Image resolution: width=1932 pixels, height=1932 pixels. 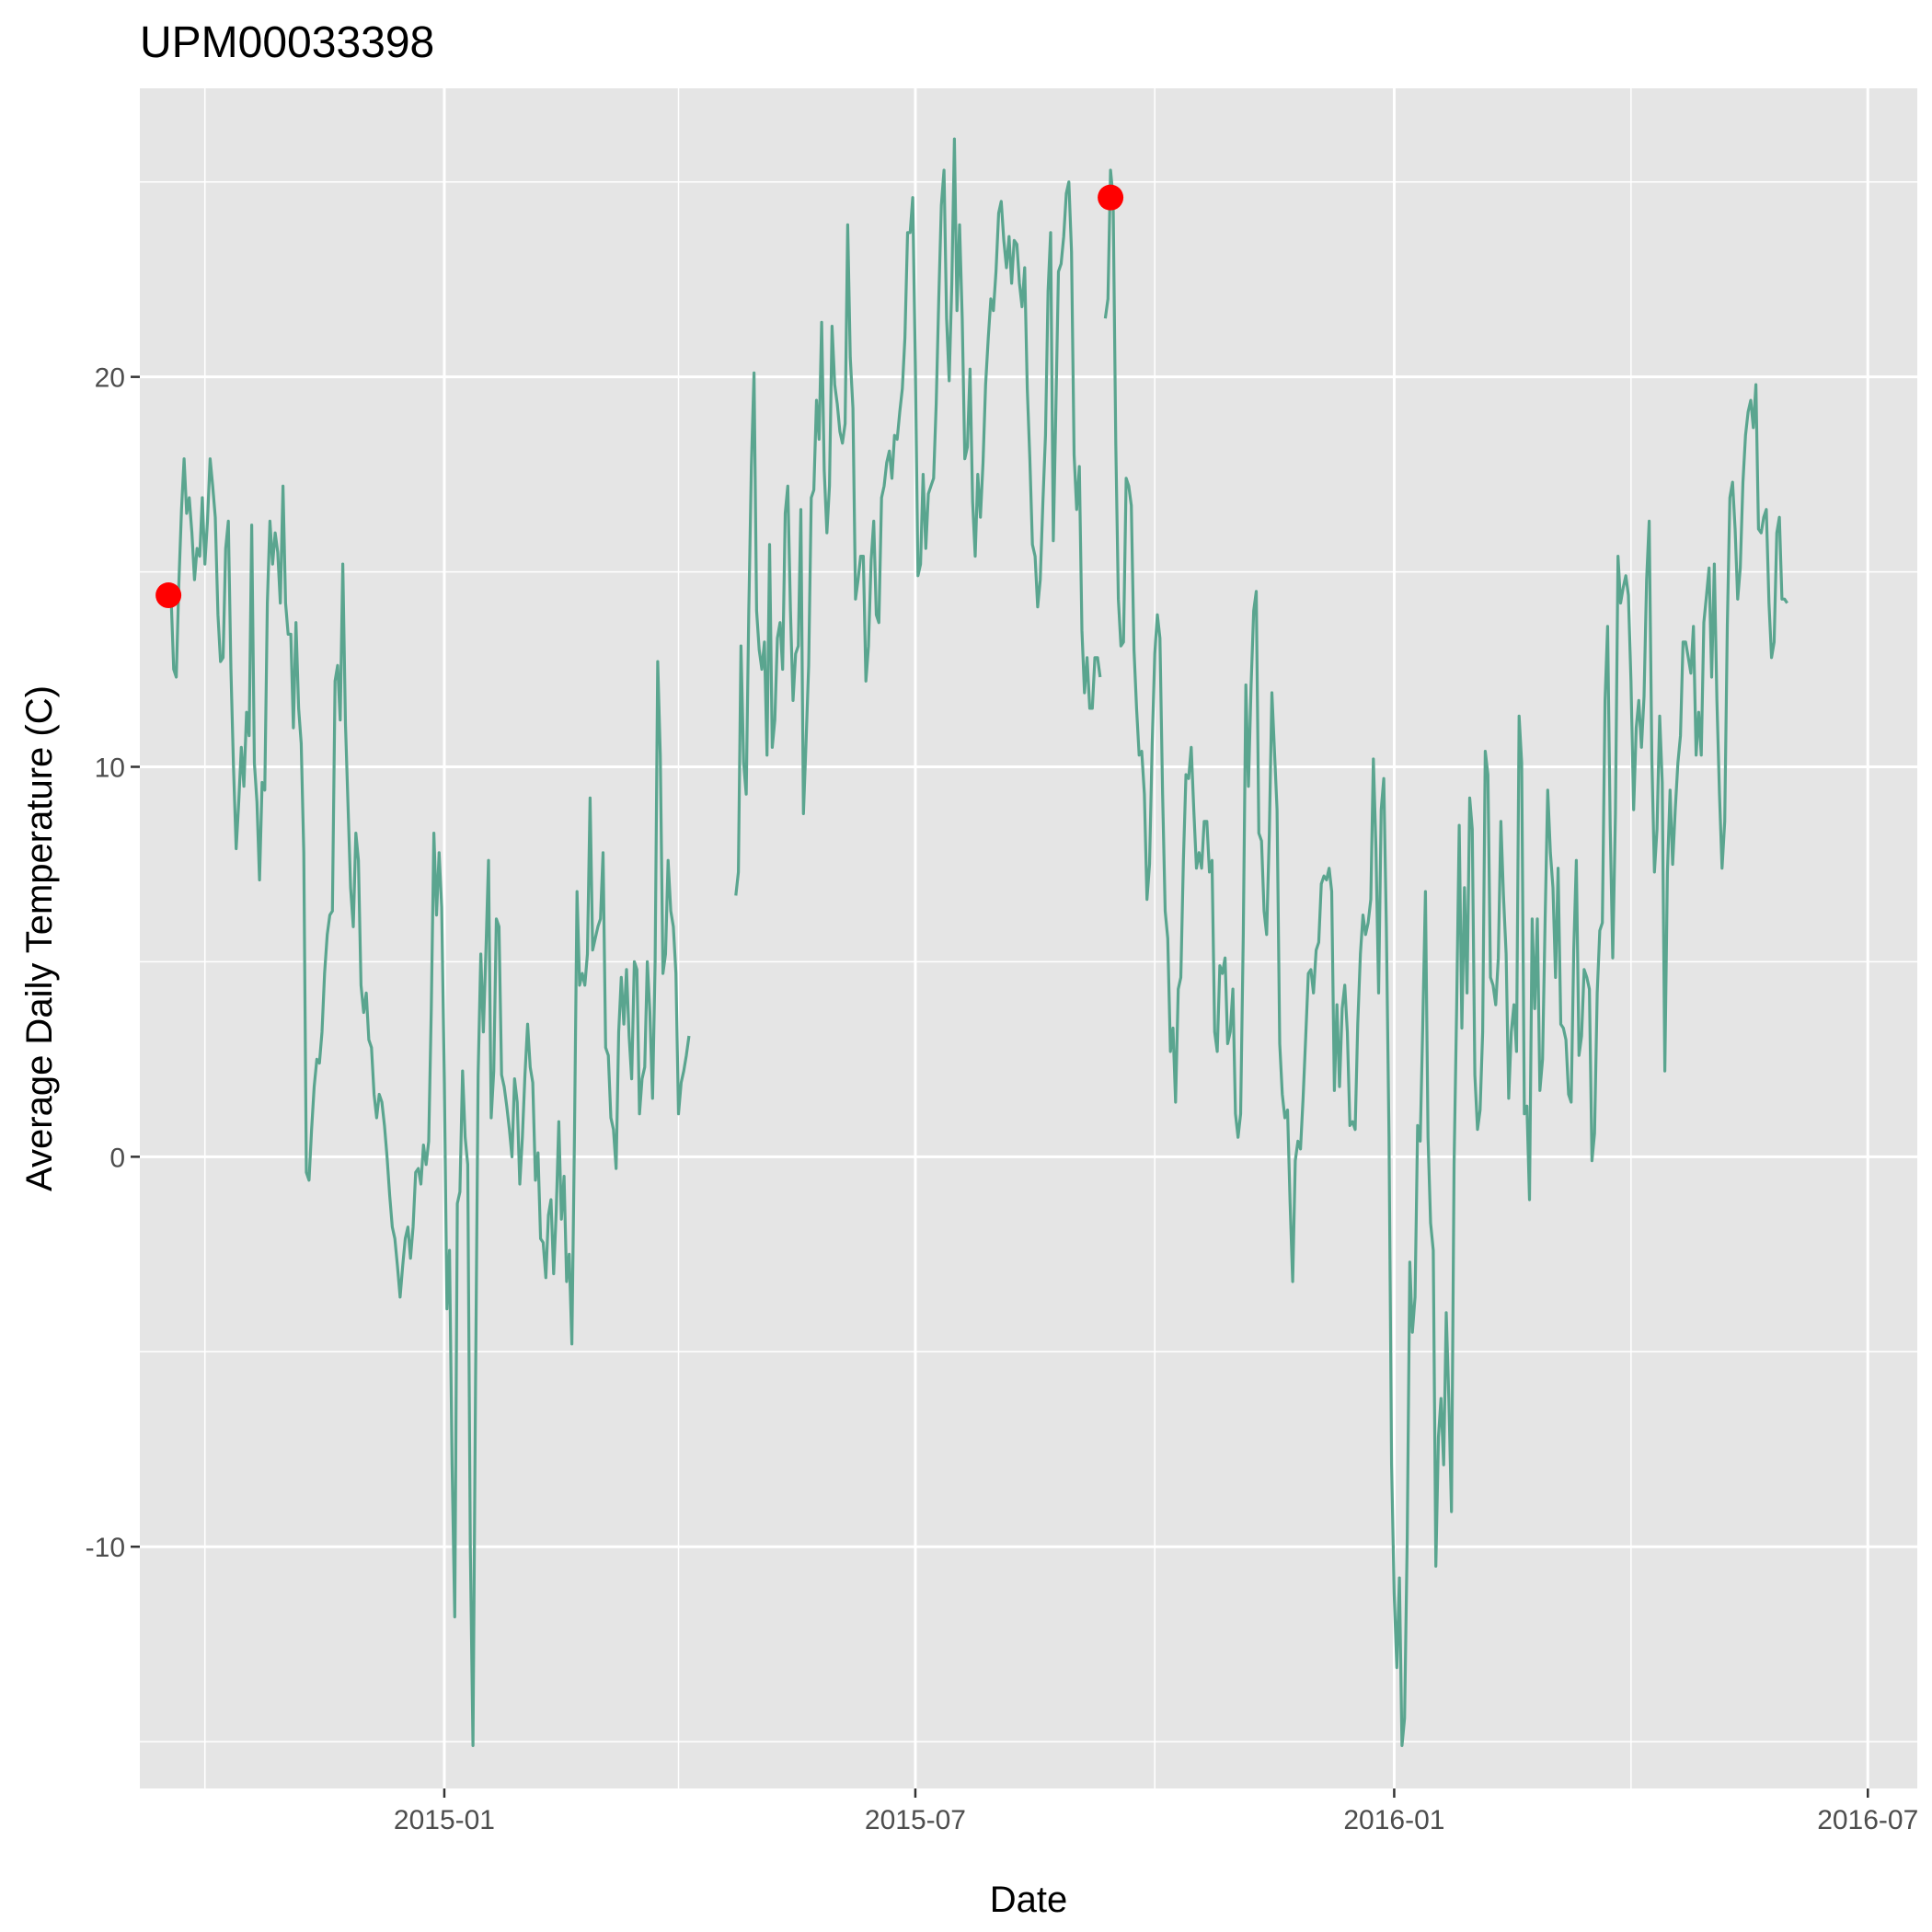 What do you see at coordinates (1393, 1820) in the screenshot?
I see `x-tick-label: 2016-01` at bounding box center [1393, 1820].